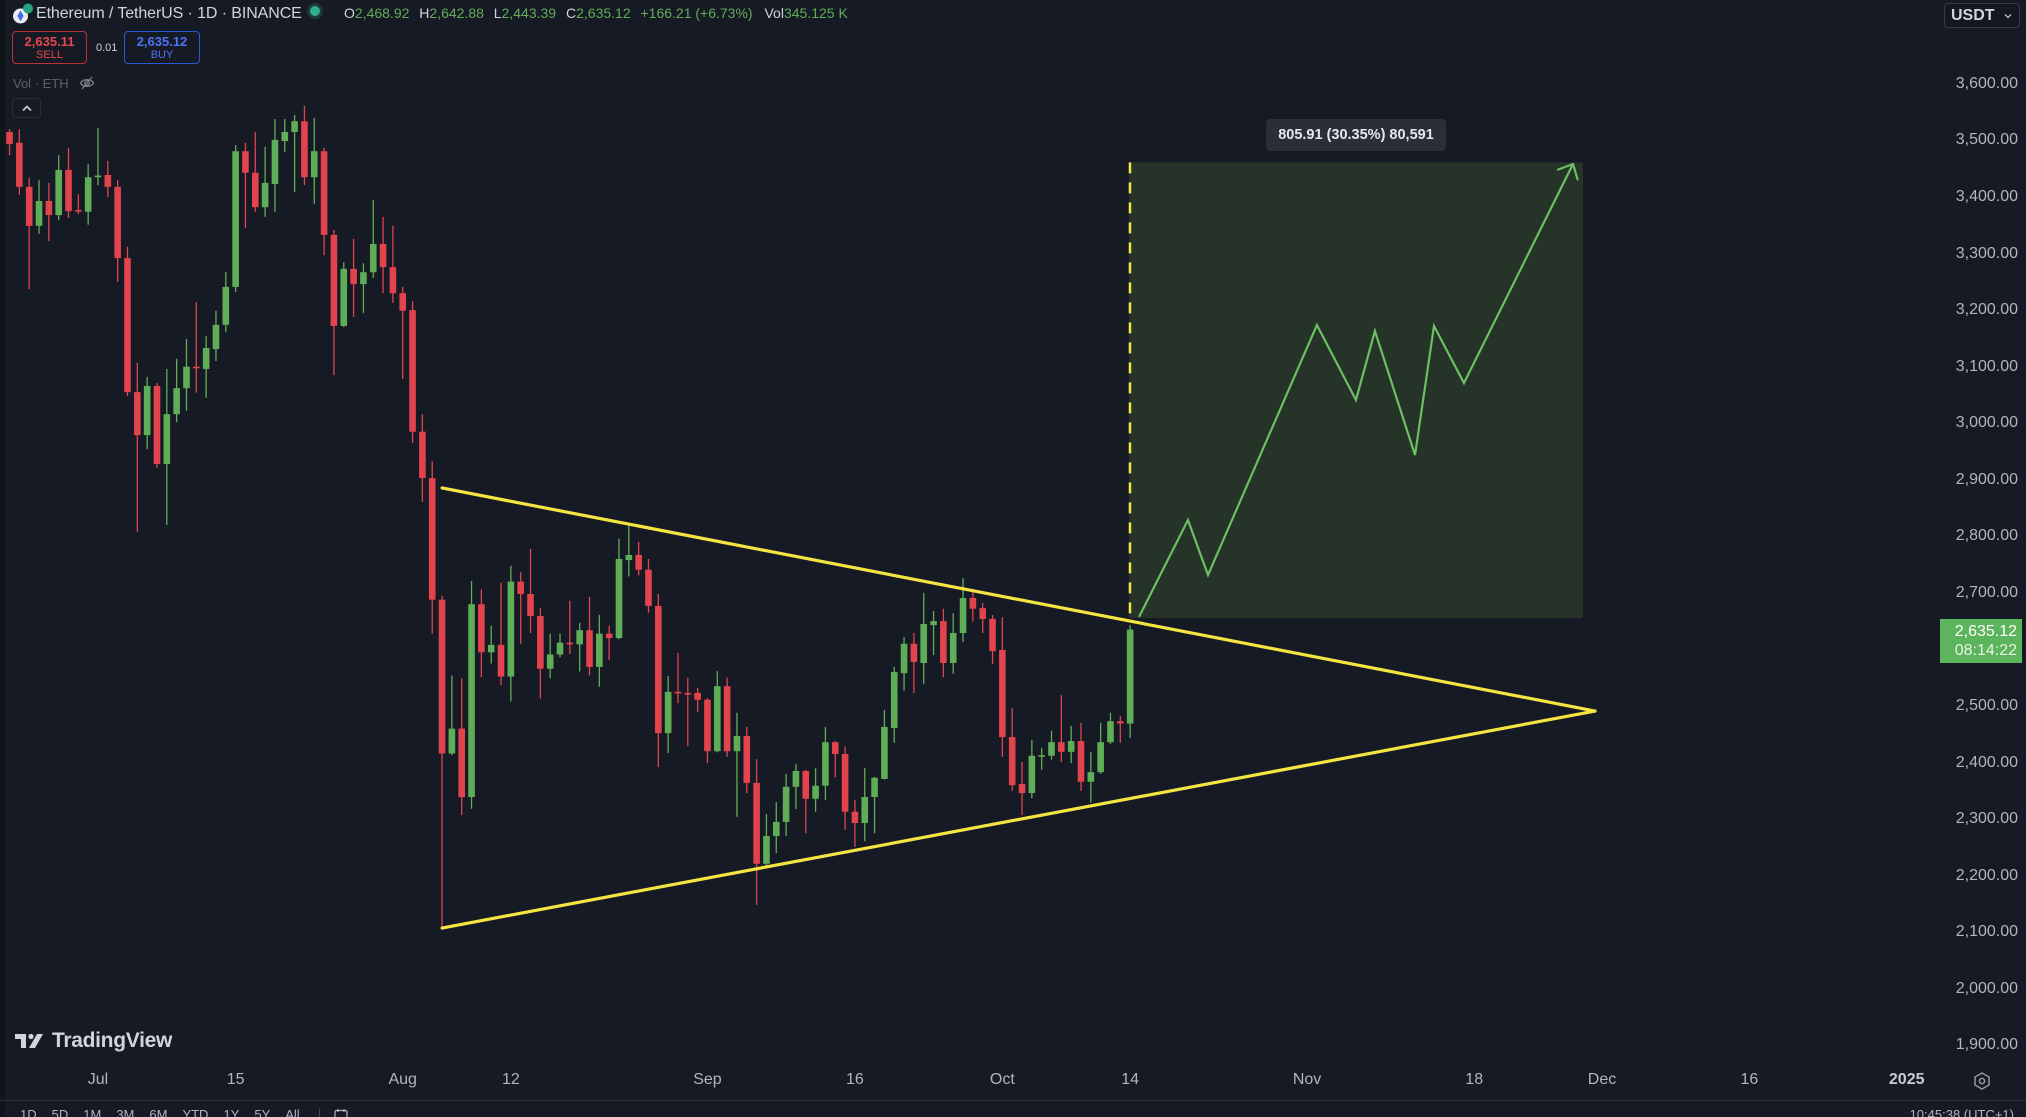 The image size is (2026, 1117). Describe the element at coordinates (195, 1112) in the screenshot. I see `range-ytd: YTD` at that location.